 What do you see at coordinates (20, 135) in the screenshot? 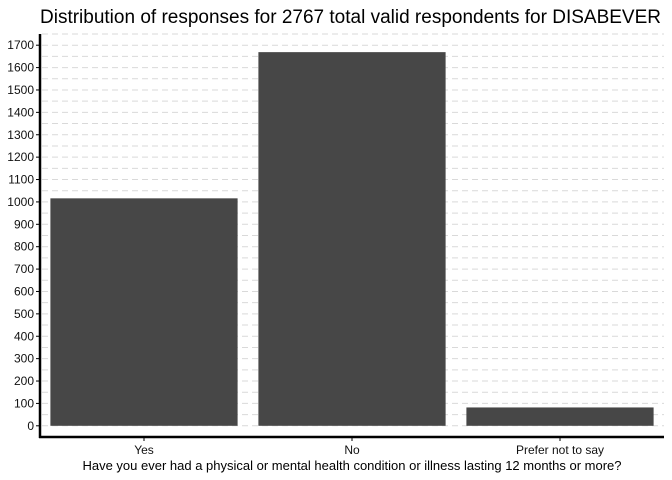
I see `y-tick-label: 1300` at bounding box center [20, 135].